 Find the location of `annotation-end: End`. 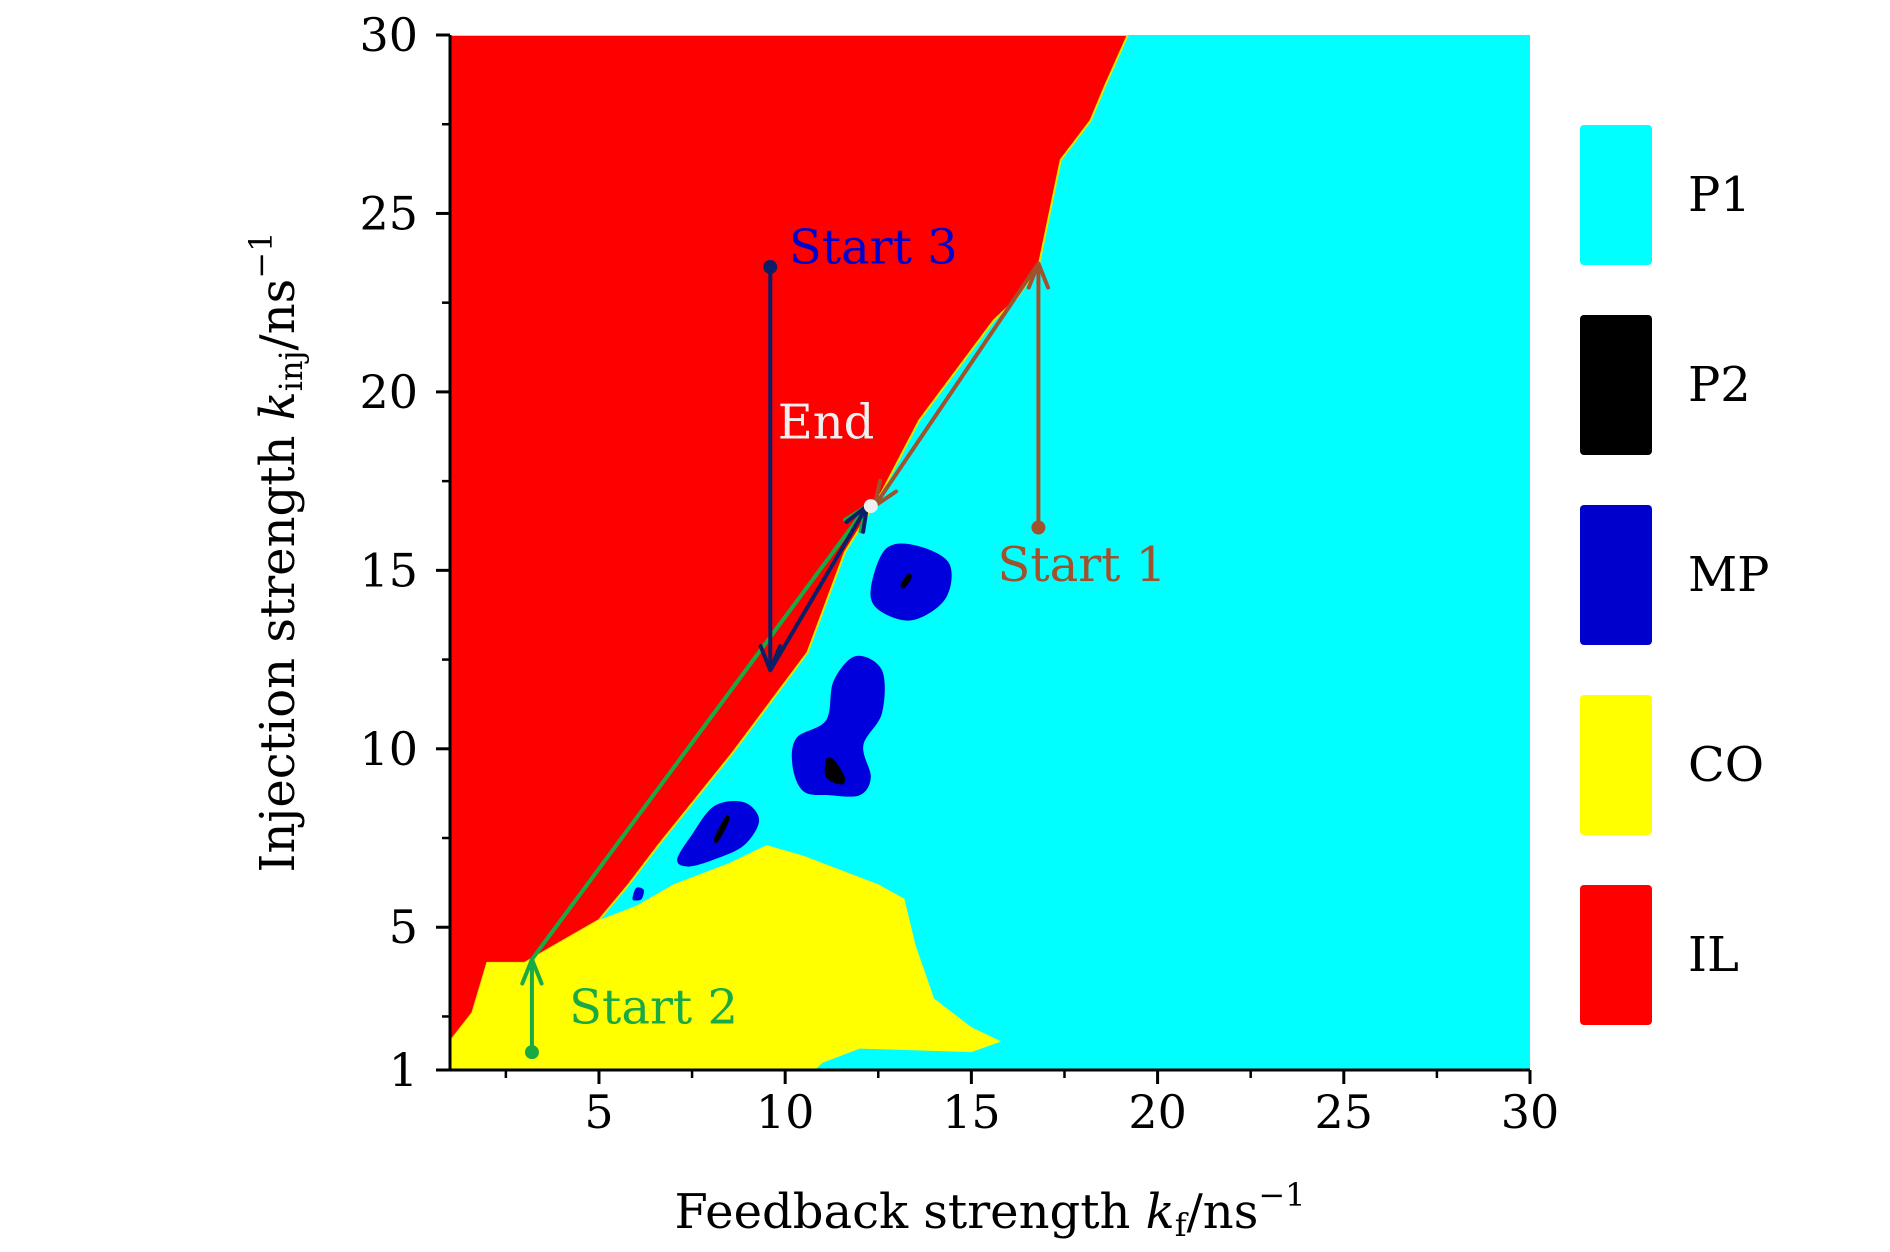

annotation-end: End is located at coordinates (826, 422).